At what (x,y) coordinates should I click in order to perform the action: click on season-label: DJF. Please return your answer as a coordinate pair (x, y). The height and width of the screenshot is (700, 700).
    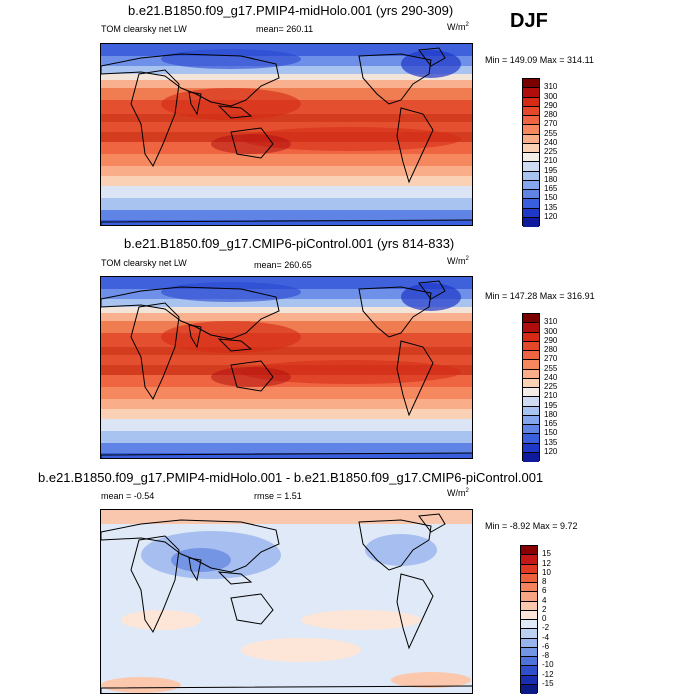
    Looking at the image, I should click on (529, 21).